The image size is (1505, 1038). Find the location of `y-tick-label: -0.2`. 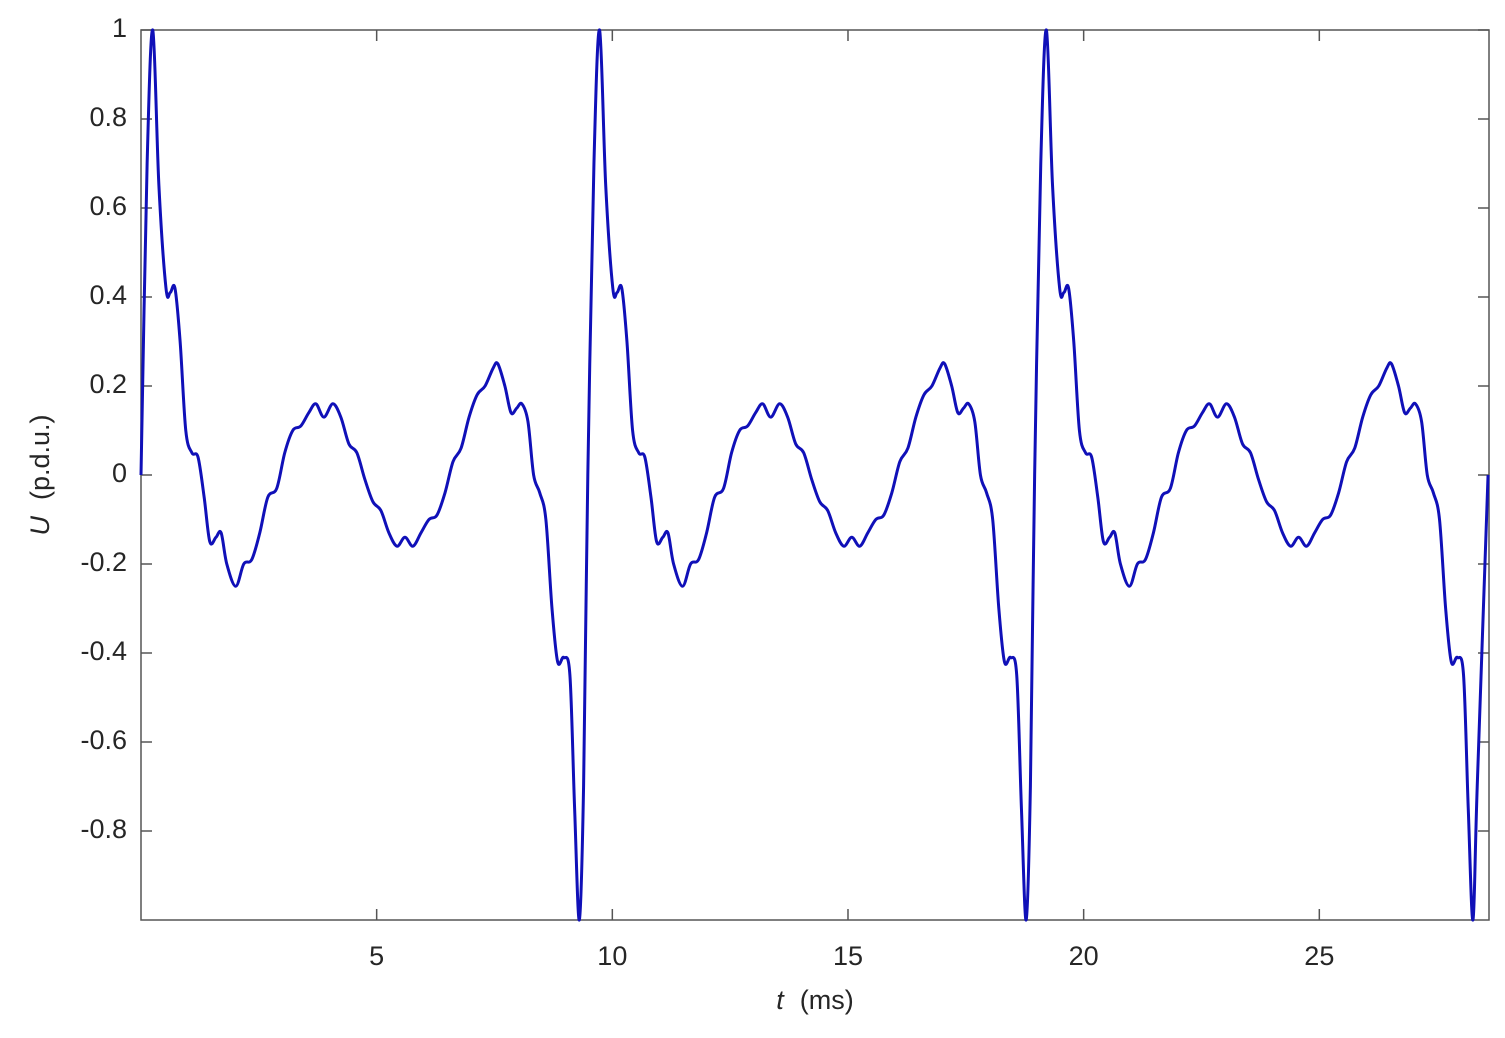

y-tick-label: -0.2 is located at coordinates (103, 562).